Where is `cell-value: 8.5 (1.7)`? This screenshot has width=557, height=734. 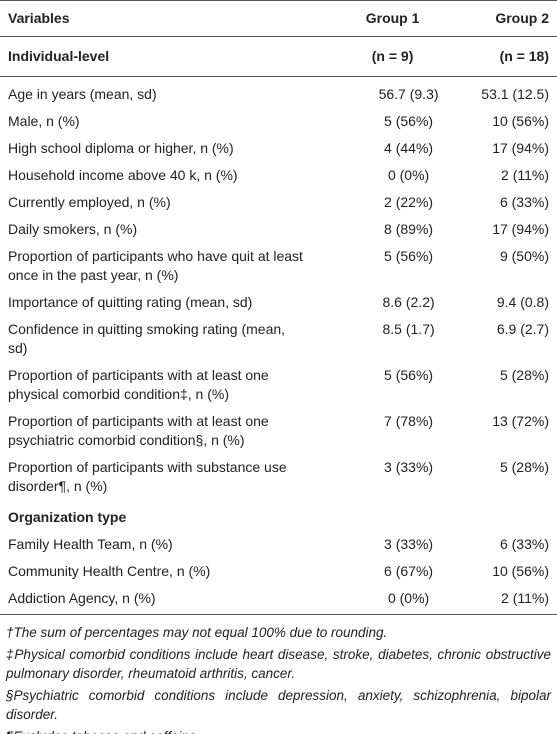 cell-value: 8.5 (1.7) is located at coordinates (408, 329).